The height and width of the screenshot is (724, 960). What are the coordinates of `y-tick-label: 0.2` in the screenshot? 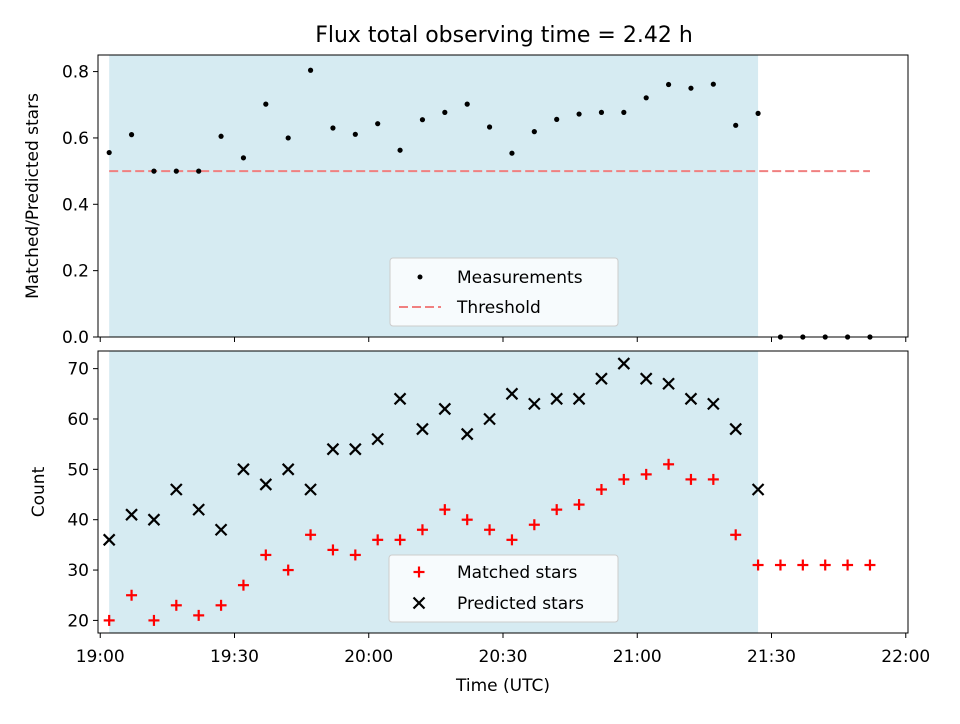 It's located at (75, 272).